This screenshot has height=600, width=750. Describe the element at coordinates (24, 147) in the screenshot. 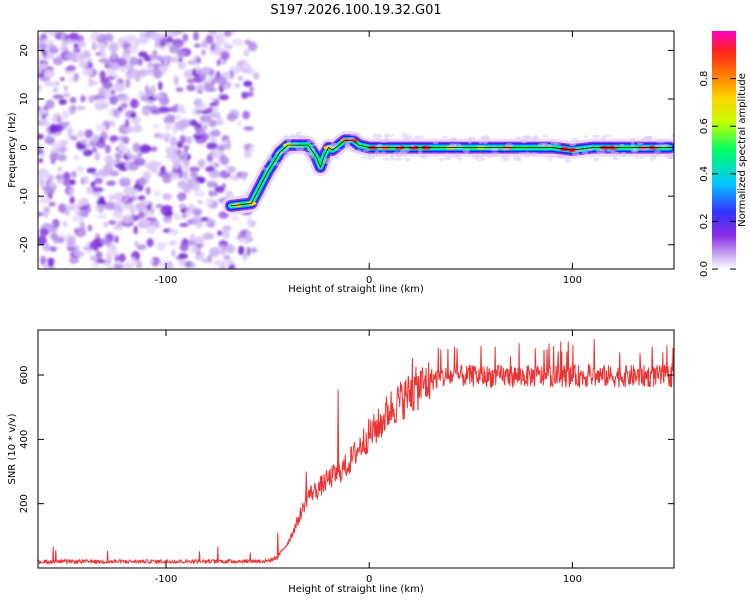

I see `y-tick-label: 0` at that location.